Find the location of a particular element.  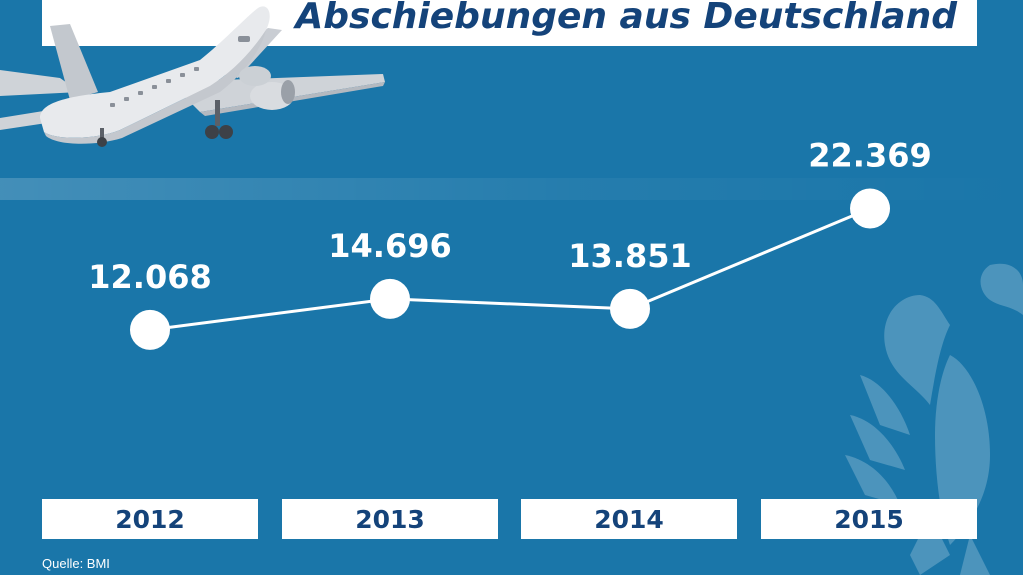

chart-title: Abschiebungen aus Deutschland is located at coordinates (626, 18).